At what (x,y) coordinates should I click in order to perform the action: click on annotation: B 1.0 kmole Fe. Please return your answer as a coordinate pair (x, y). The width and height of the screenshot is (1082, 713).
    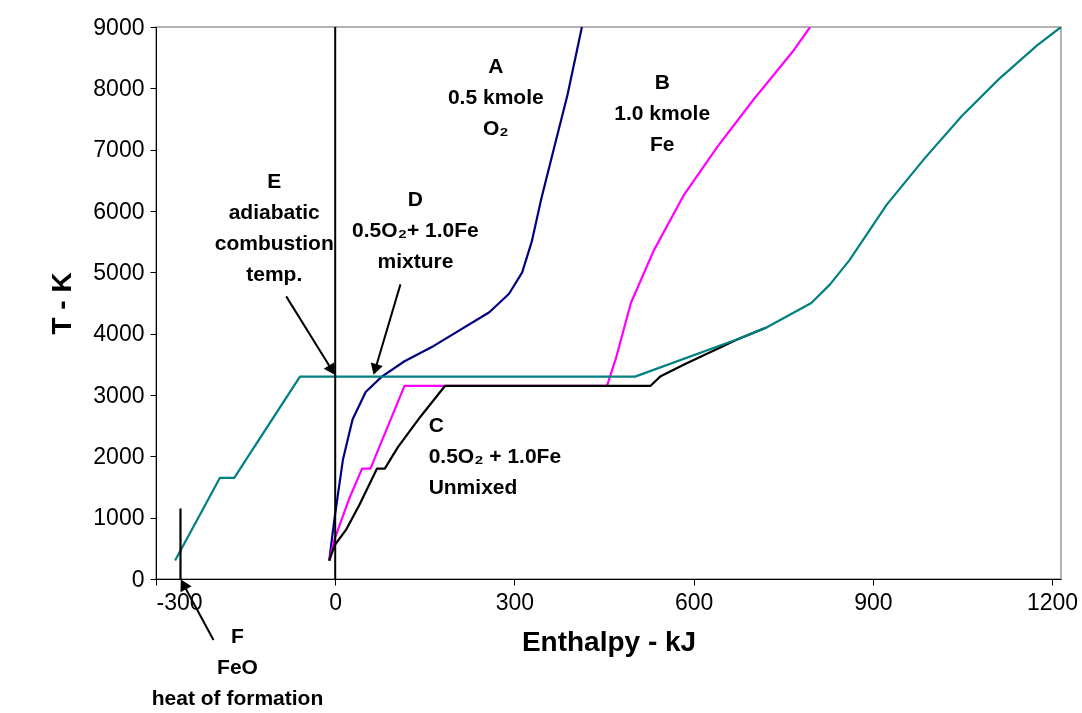
    Looking at the image, I should click on (662, 112).